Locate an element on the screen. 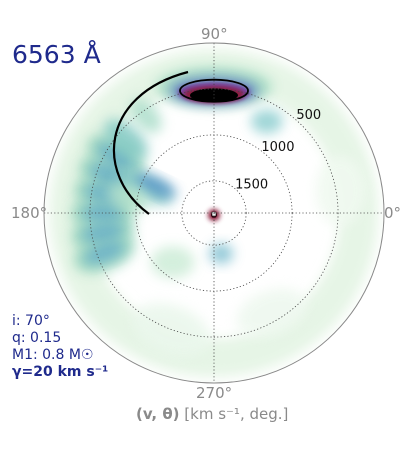 Image resolution: width=415 pixels, height=457 pixels. bright-spot-core is located at coordinates (214, 95).